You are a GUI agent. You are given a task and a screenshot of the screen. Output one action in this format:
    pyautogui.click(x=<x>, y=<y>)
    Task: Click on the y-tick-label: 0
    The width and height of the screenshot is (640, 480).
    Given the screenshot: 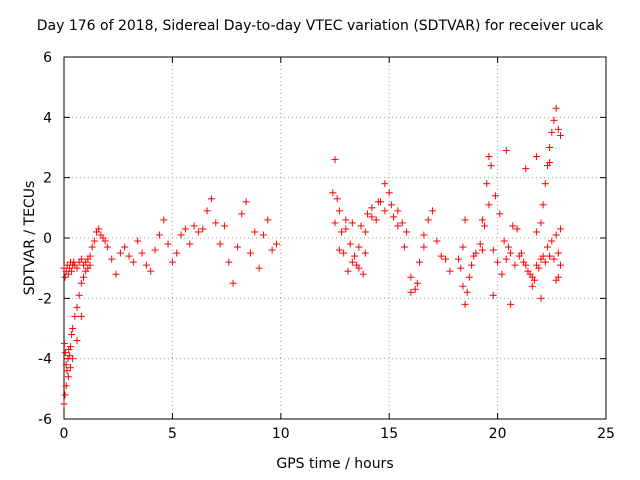 What is the action you would take?
    pyautogui.click(x=47, y=239)
    